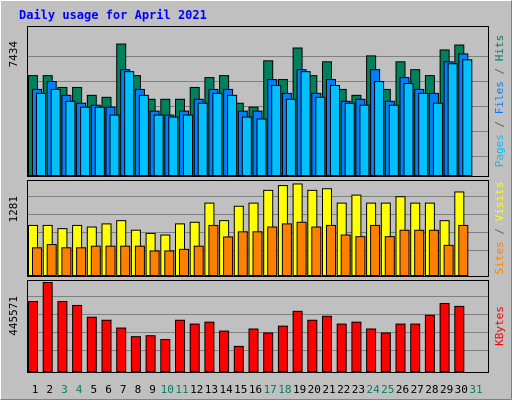  What do you see at coordinates (284, 389) in the screenshot?
I see `x-tick-label-day-18: 18` at bounding box center [284, 389].